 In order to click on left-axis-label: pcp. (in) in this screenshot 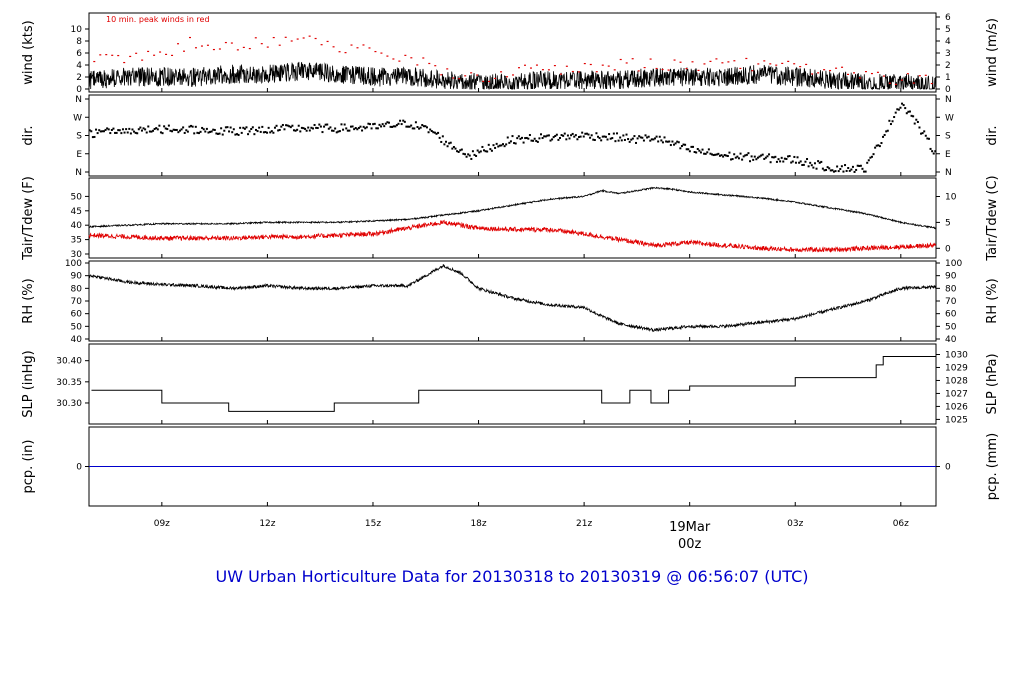, I will do `click(28, 467)`.